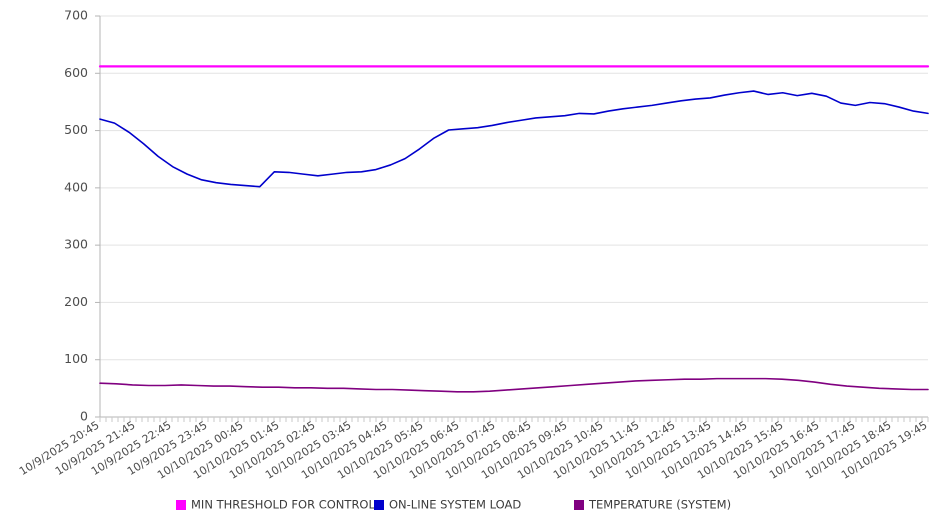 This screenshot has height=526, width=946. What do you see at coordinates (76, 72) in the screenshot?
I see `y-tick-label-600: 600` at bounding box center [76, 72].